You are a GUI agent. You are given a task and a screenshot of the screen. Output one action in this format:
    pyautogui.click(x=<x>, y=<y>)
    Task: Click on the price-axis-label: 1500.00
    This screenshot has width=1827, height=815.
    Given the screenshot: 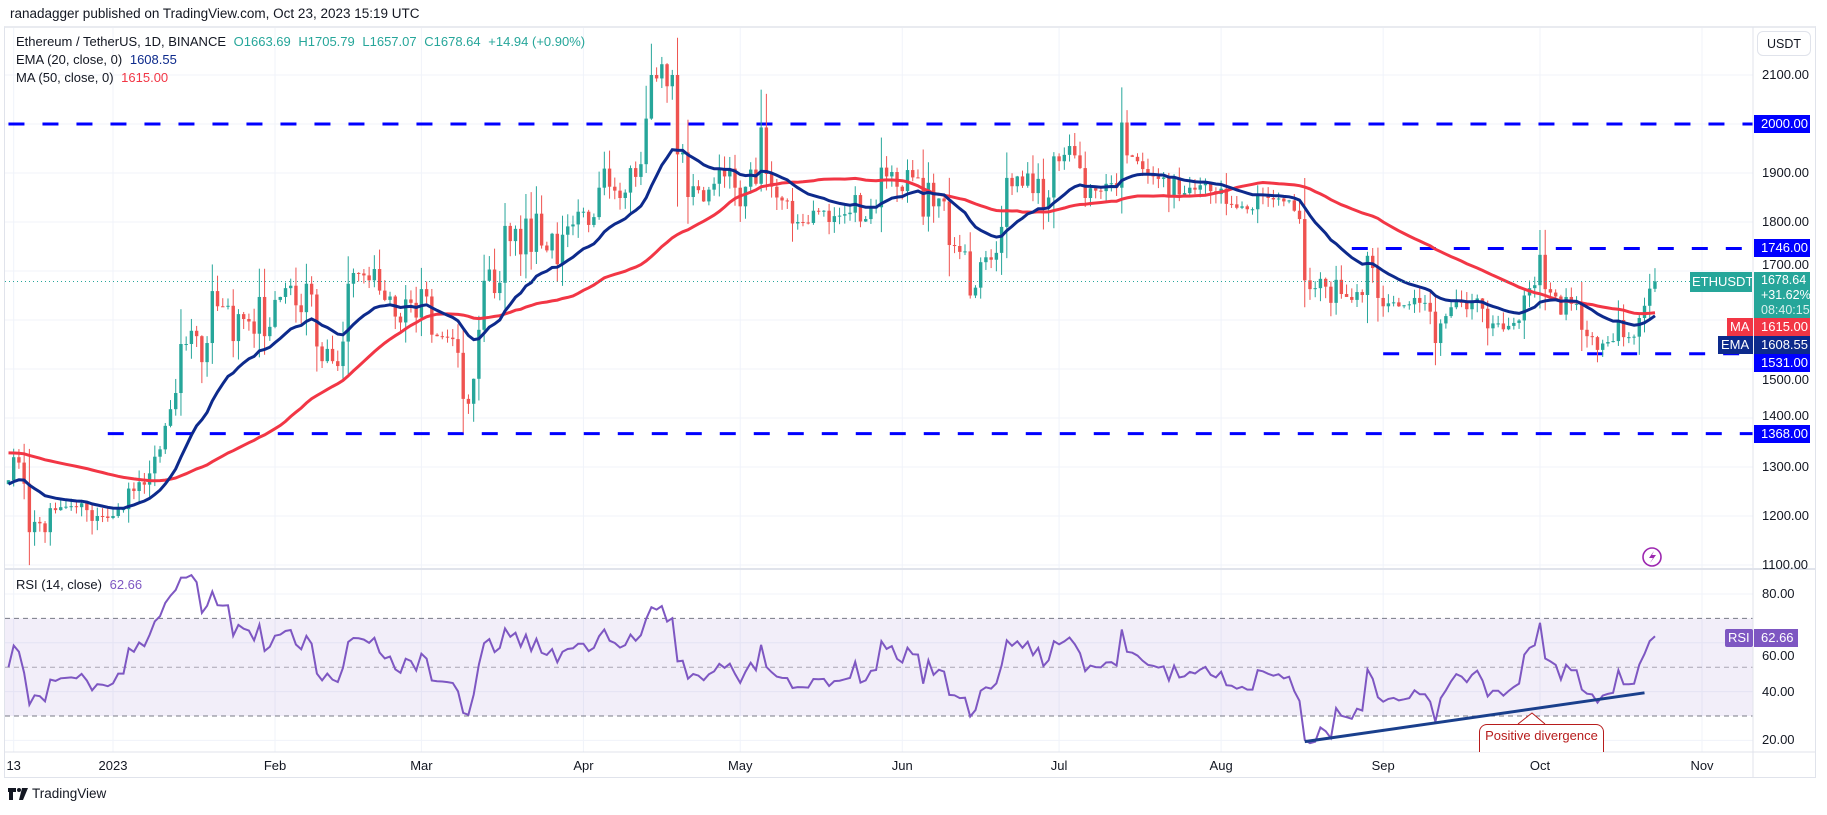 What is the action you would take?
    pyautogui.click(x=1785, y=379)
    